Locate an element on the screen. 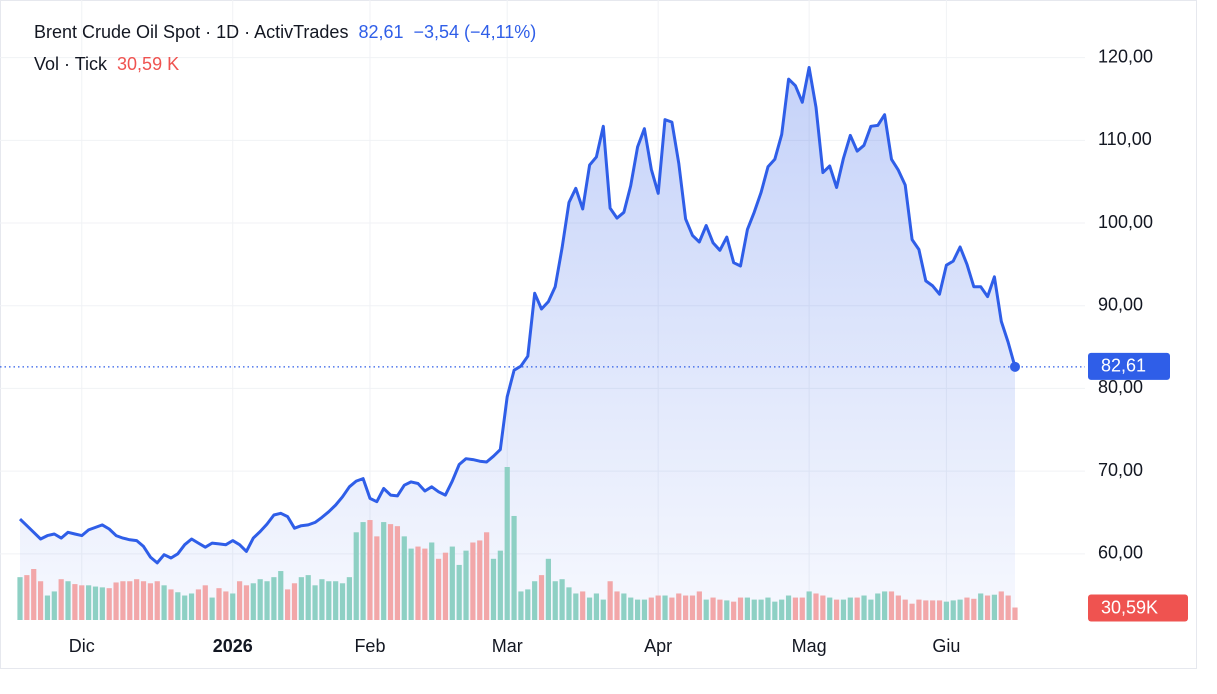  y-tick-label: 80,00 is located at coordinates (1120, 387).